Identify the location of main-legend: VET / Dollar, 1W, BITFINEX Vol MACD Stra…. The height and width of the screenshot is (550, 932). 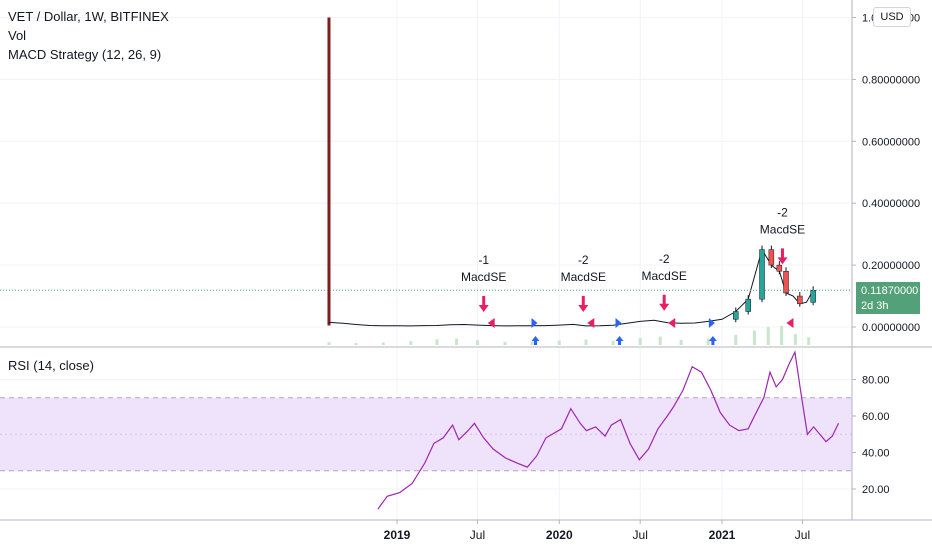
(88, 35).